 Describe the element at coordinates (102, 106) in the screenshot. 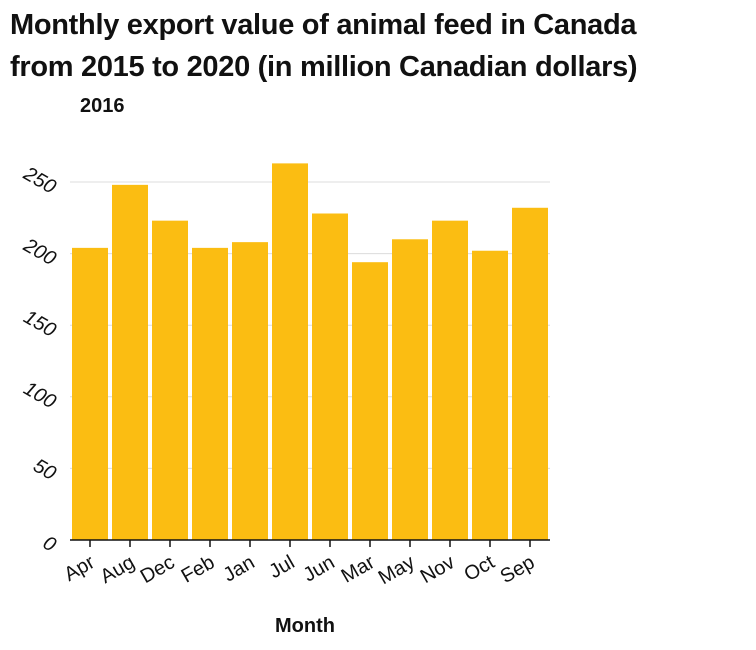

I see `chart-subtitle: 2016` at that location.